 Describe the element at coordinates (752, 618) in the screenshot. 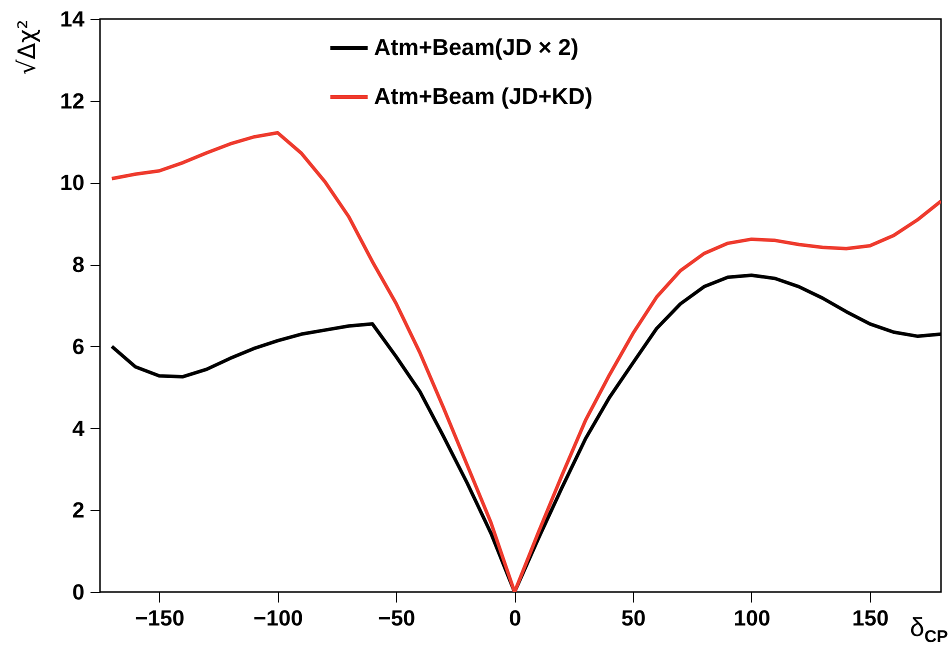

I see `x-tick-label: 100` at that location.